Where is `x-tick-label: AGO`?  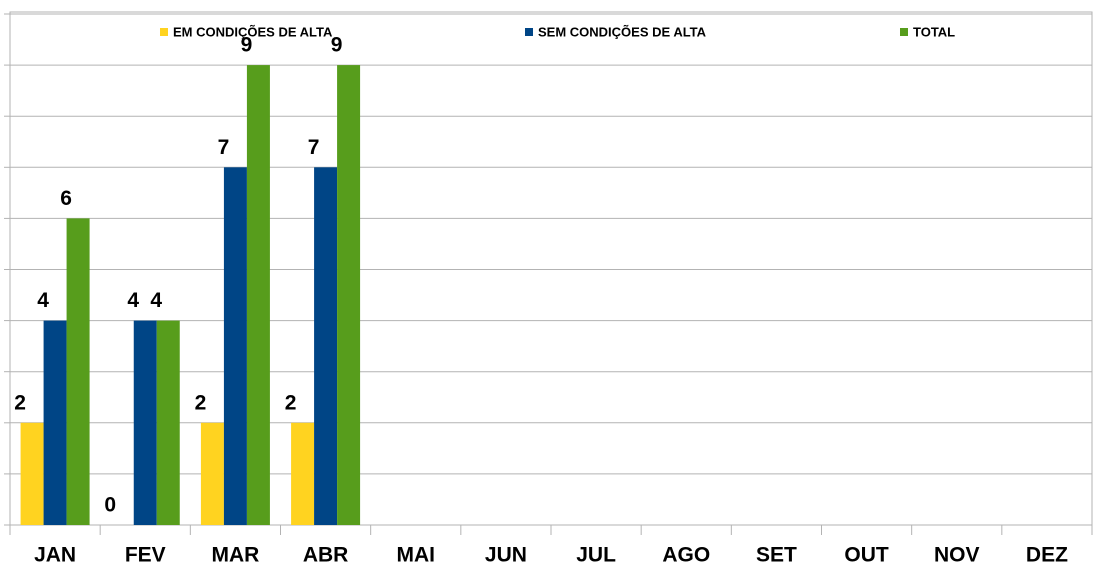
x-tick-label: AGO is located at coordinates (686, 555).